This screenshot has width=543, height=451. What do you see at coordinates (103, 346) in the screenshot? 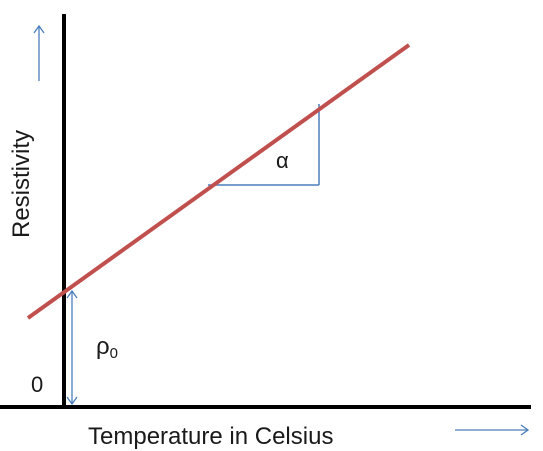
I see `intercept-symbol: ρ` at bounding box center [103, 346].